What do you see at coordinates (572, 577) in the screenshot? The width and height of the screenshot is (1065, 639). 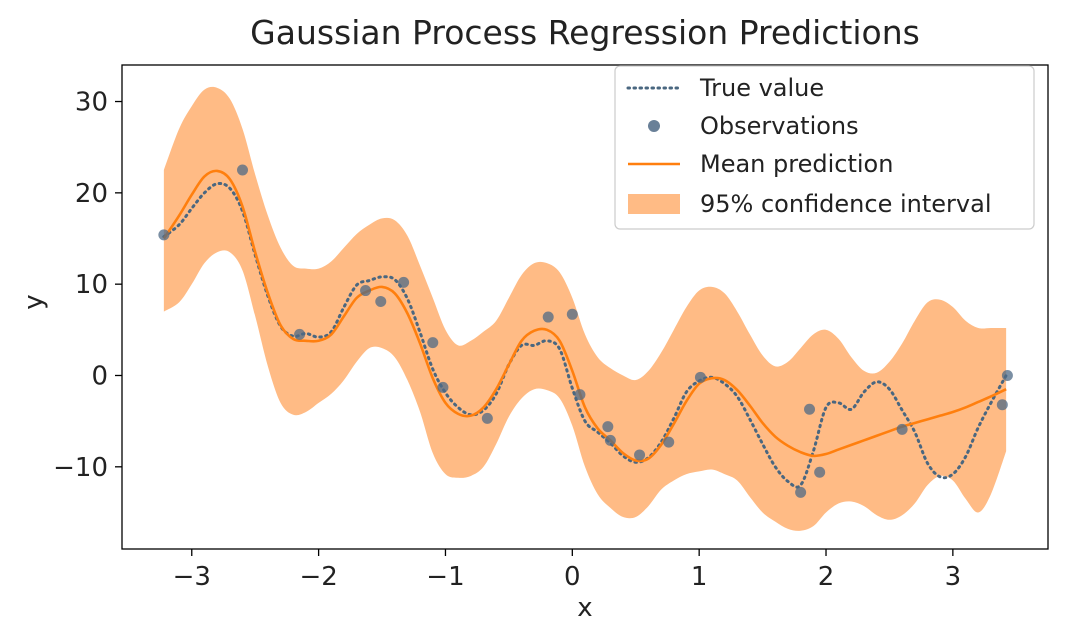 I see `x-tick-label: 0` at bounding box center [572, 577].